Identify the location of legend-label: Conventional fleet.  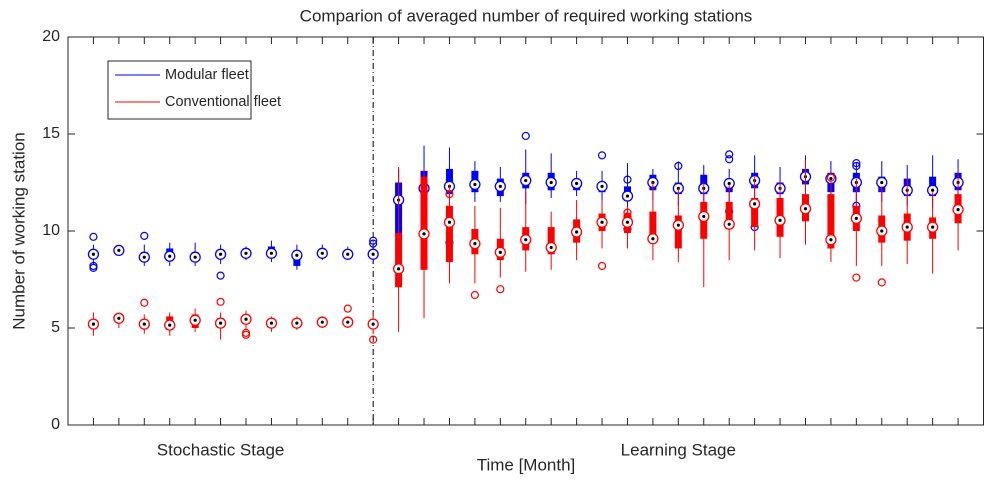
(223, 102).